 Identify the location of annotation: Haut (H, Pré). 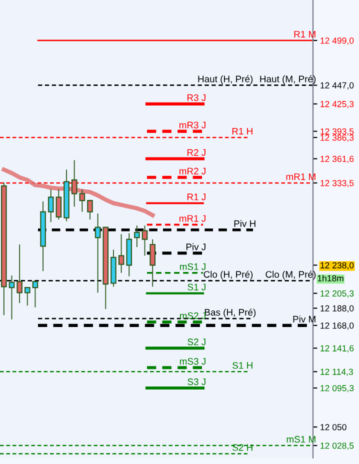
(225, 79).